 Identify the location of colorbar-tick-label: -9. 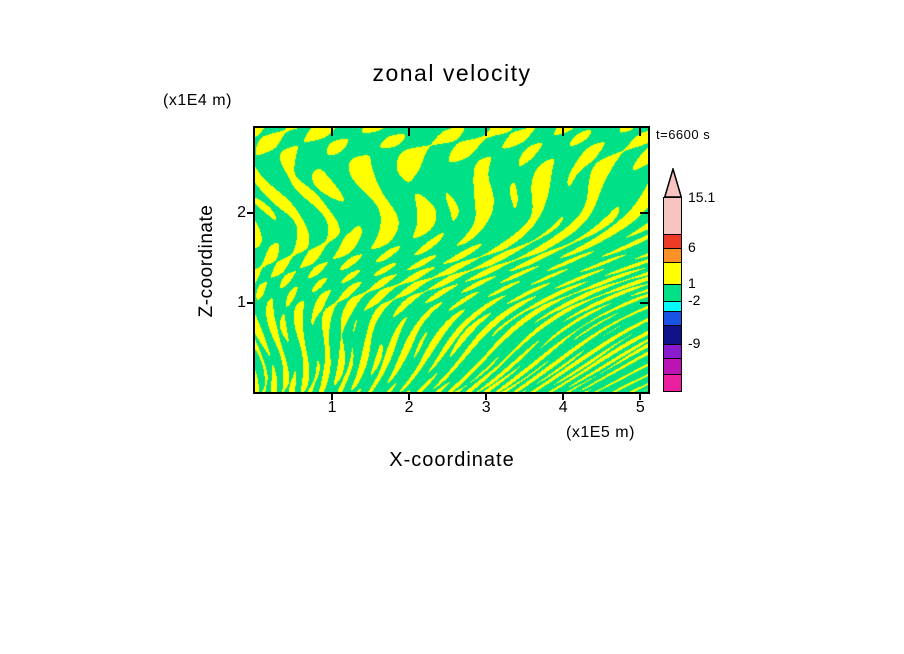
(694, 342).